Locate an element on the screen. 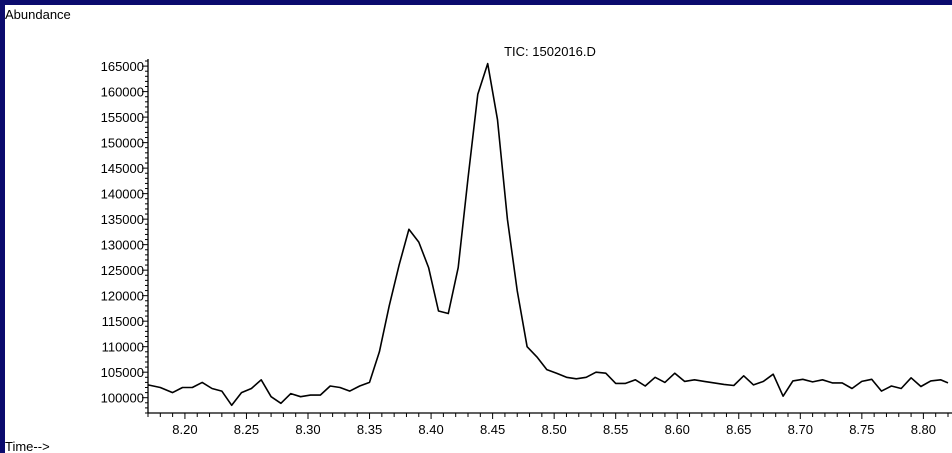 The width and height of the screenshot is (952, 453). chart-title: TIC: 1502016.D is located at coordinates (550, 51).